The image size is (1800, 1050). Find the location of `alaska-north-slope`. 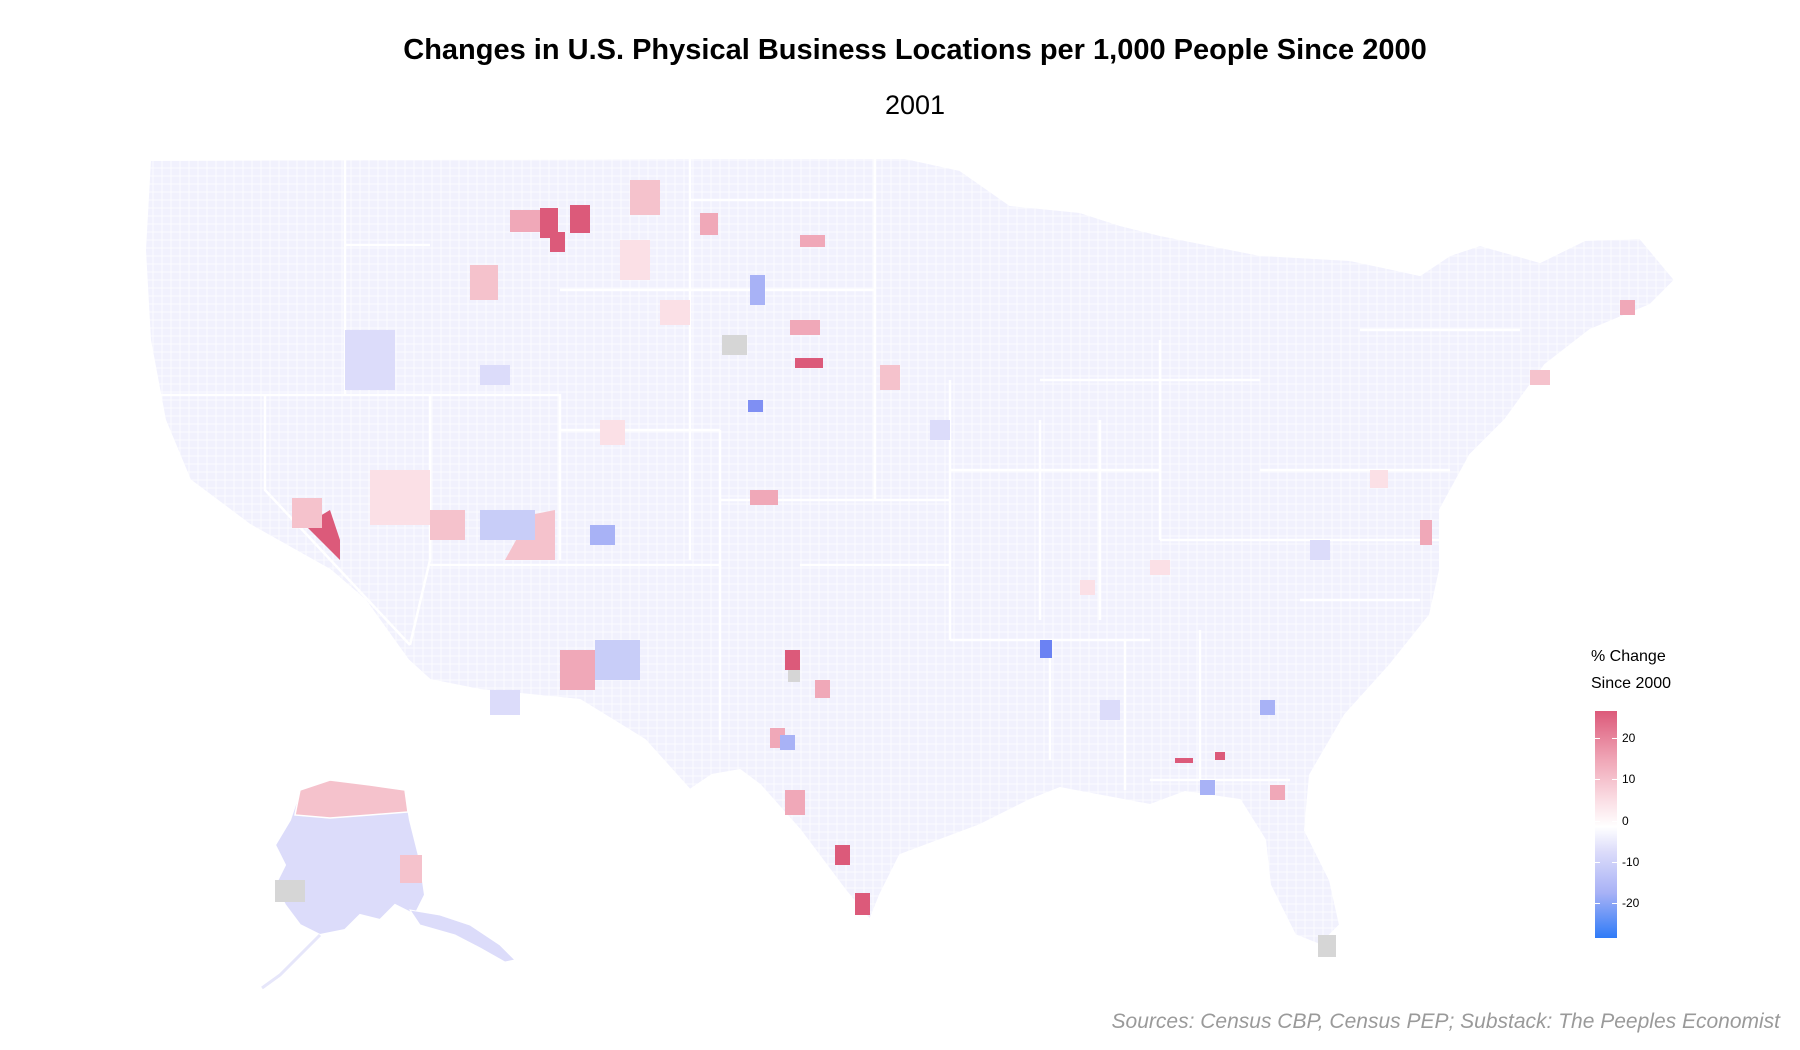

alaska-north-slope is located at coordinates (351, 799).